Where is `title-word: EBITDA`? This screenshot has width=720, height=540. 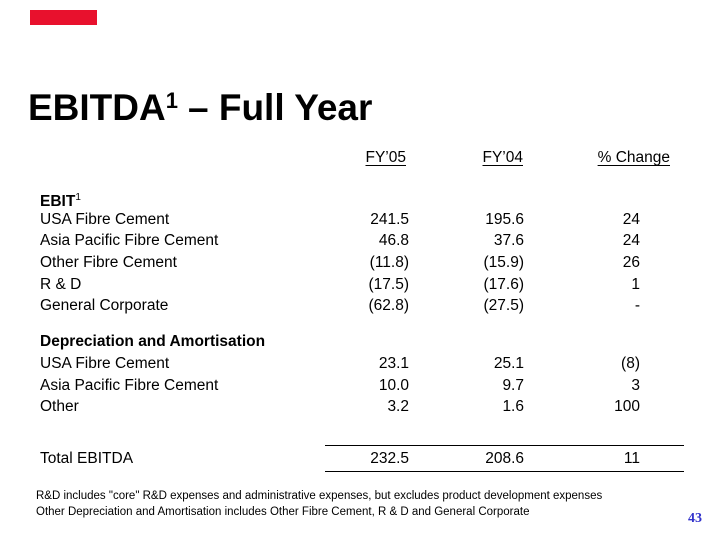 title-word: EBITDA is located at coordinates (97, 107).